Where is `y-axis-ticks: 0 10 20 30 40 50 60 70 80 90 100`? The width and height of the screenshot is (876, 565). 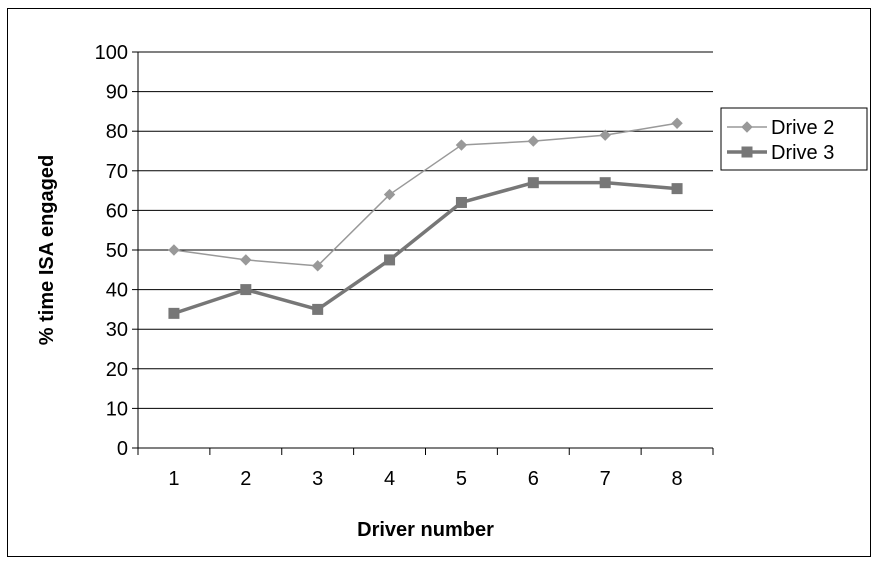
y-axis-ticks: 0 10 20 30 40 50 60 70 80 90 100 is located at coordinates (116, 251).